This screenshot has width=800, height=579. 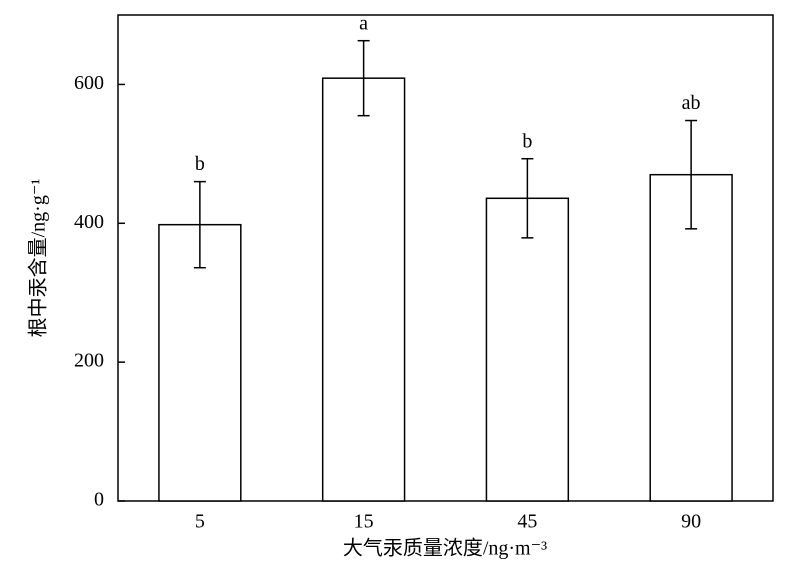 What do you see at coordinates (363, 23) in the screenshot?
I see `significance-letter: a` at bounding box center [363, 23].